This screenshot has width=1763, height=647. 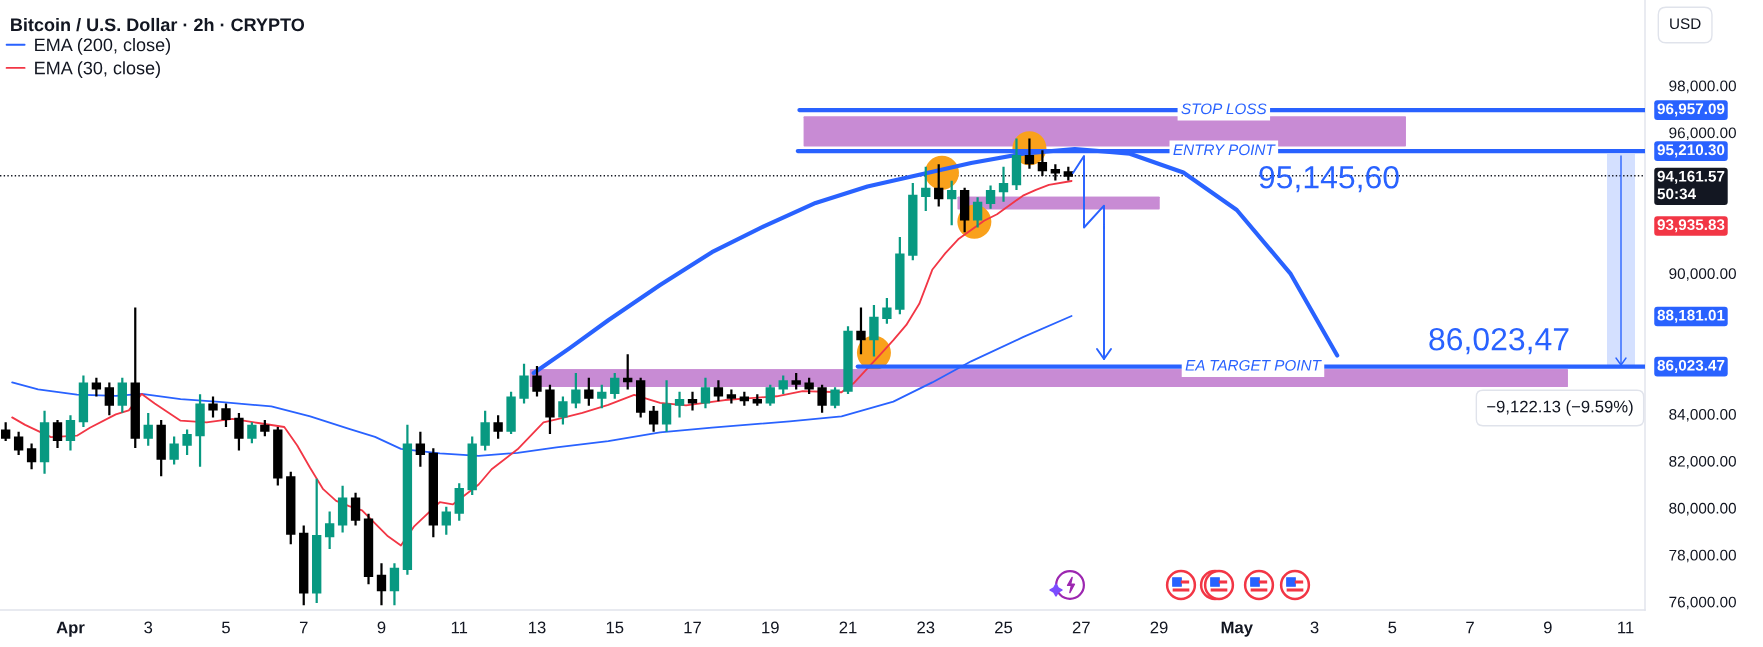 I want to click on y-tick-label: 78,000.00, so click(x=1702, y=556).